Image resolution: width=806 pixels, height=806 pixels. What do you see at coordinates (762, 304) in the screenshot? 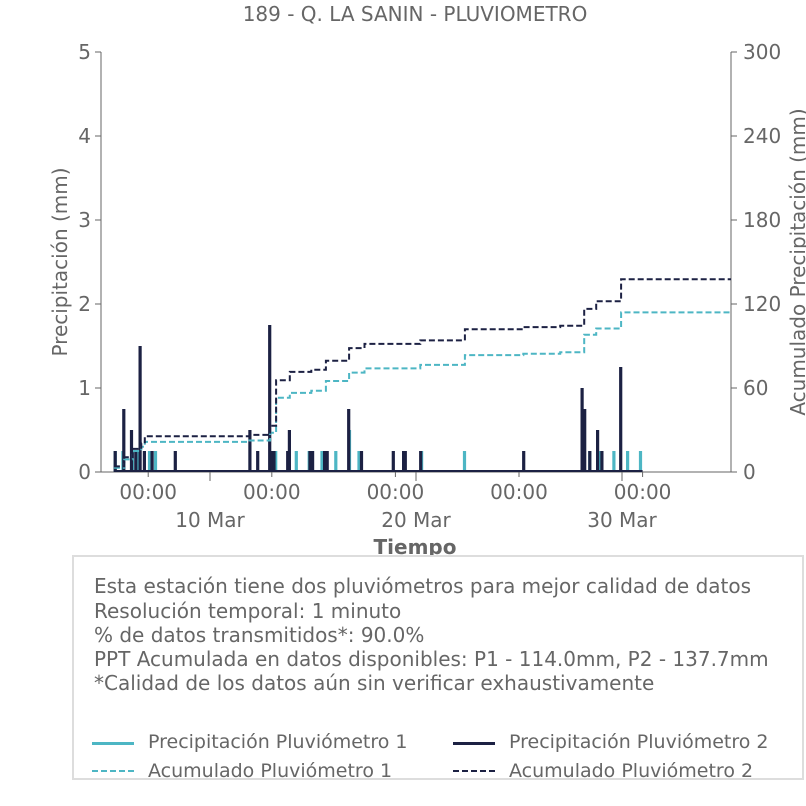
I see `y2-tick-label: 120` at bounding box center [762, 304].